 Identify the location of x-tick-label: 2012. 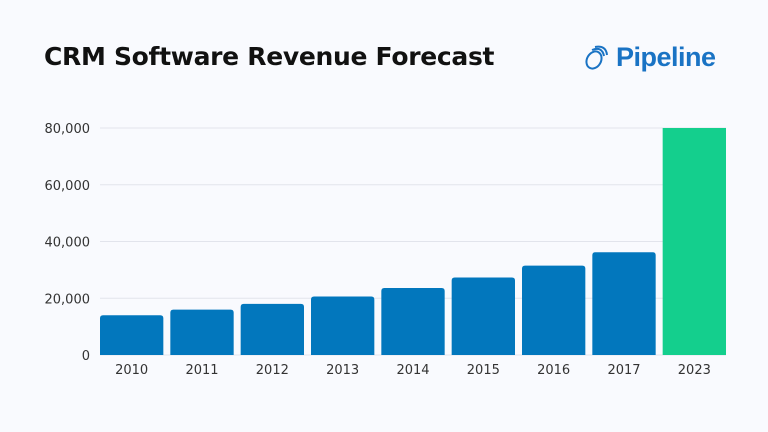
(272, 370).